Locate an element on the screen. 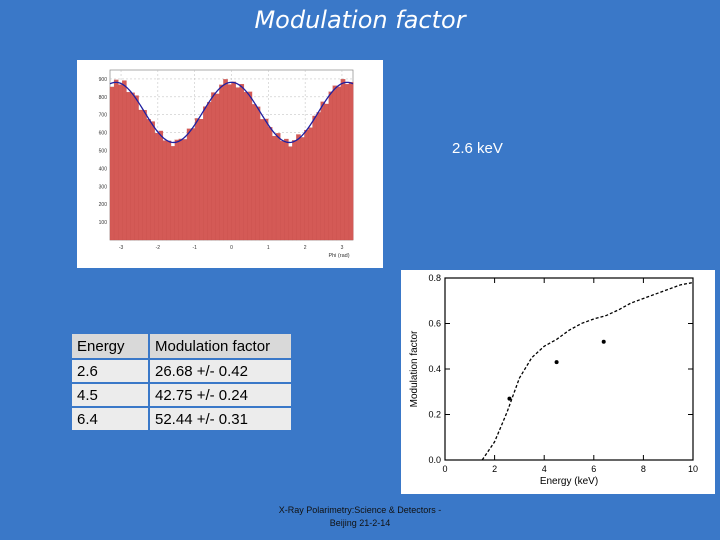  modulation-y-axis-label: Modulation factor is located at coordinates (414, 368).